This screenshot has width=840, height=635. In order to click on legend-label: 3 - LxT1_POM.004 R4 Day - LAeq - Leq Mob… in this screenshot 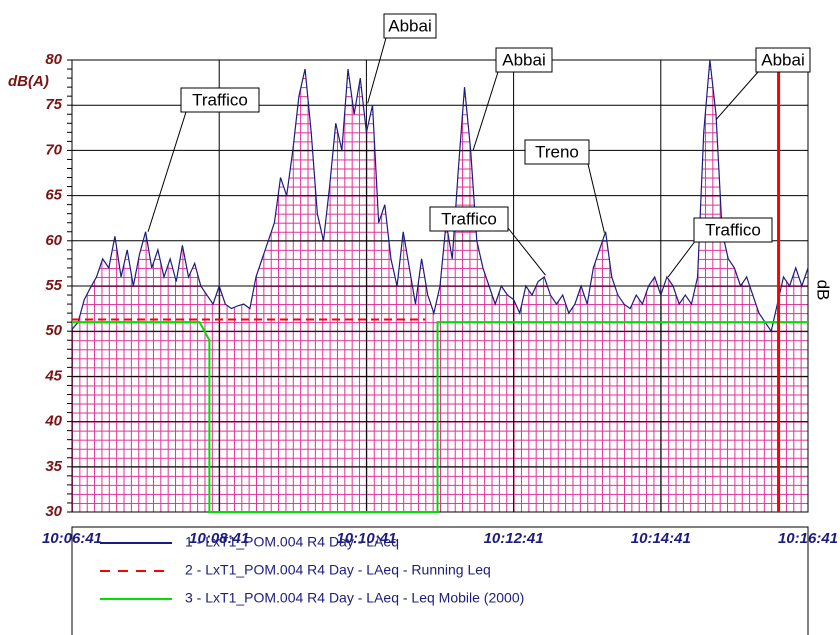, I will do `click(354, 598)`.